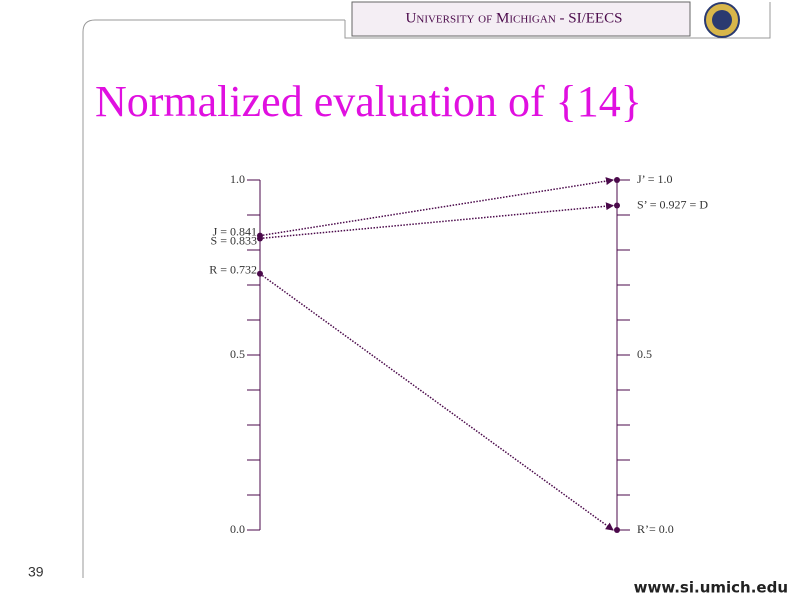 This screenshot has height=605, width=800. What do you see at coordinates (233, 270) in the screenshot?
I see `left-value-label: R = 0.732` at bounding box center [233, 270].